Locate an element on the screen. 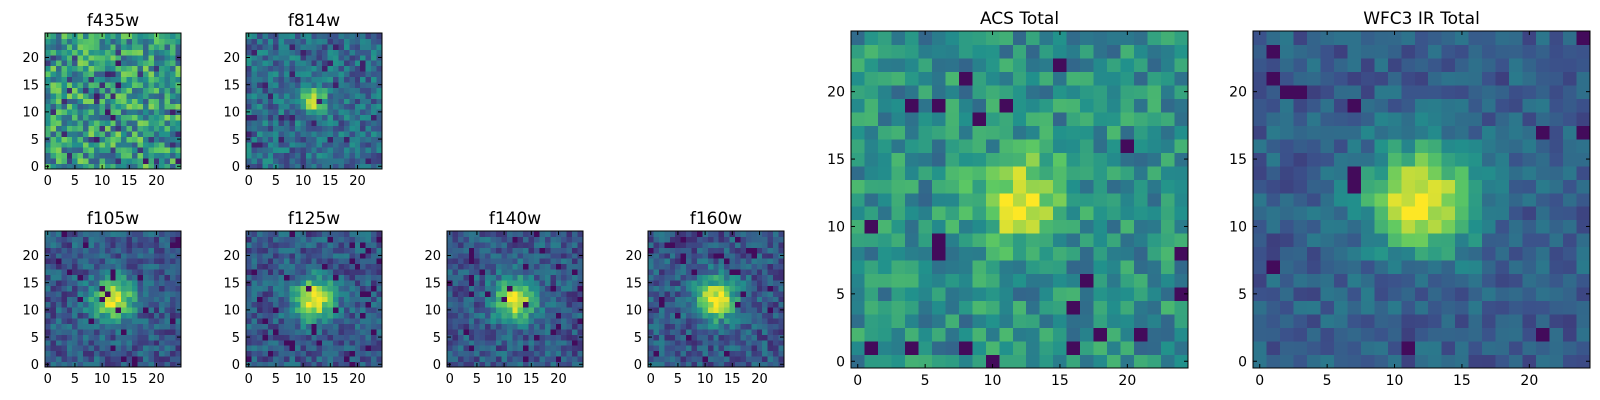 This screenshot has width=1600, height=400. x-tick-label: 20 is located at coordinates (1127, 381).